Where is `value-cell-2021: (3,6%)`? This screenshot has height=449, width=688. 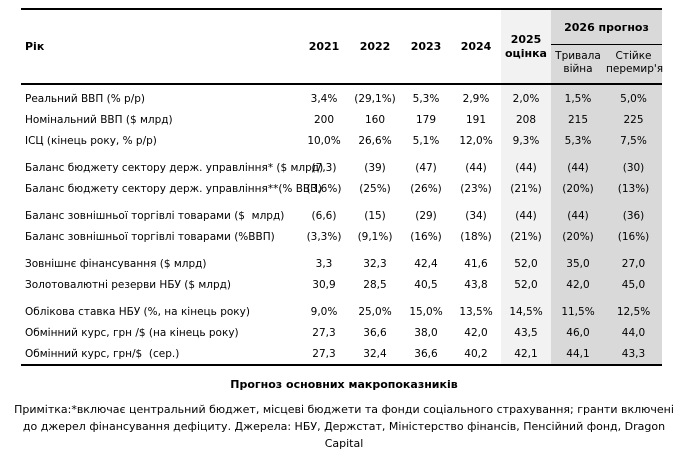
value-cell-2021: (3,6%) is located at coordinates (324, 189).